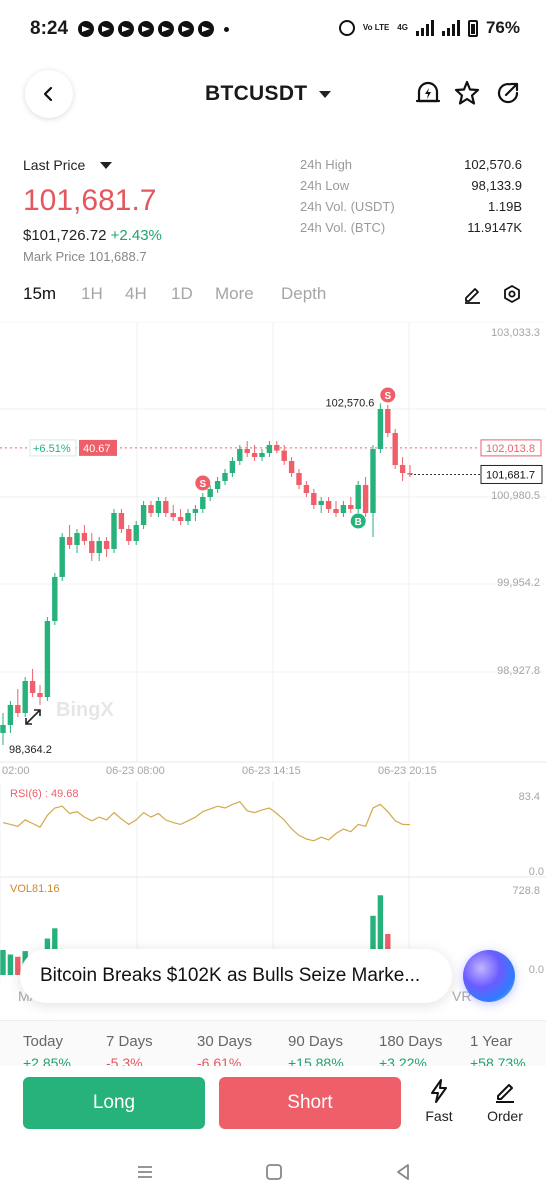  What do you see at coordinates (411, 1041) in the screenshot?
I see `period-label: 180 Days` at bounding box center [411, 1041].